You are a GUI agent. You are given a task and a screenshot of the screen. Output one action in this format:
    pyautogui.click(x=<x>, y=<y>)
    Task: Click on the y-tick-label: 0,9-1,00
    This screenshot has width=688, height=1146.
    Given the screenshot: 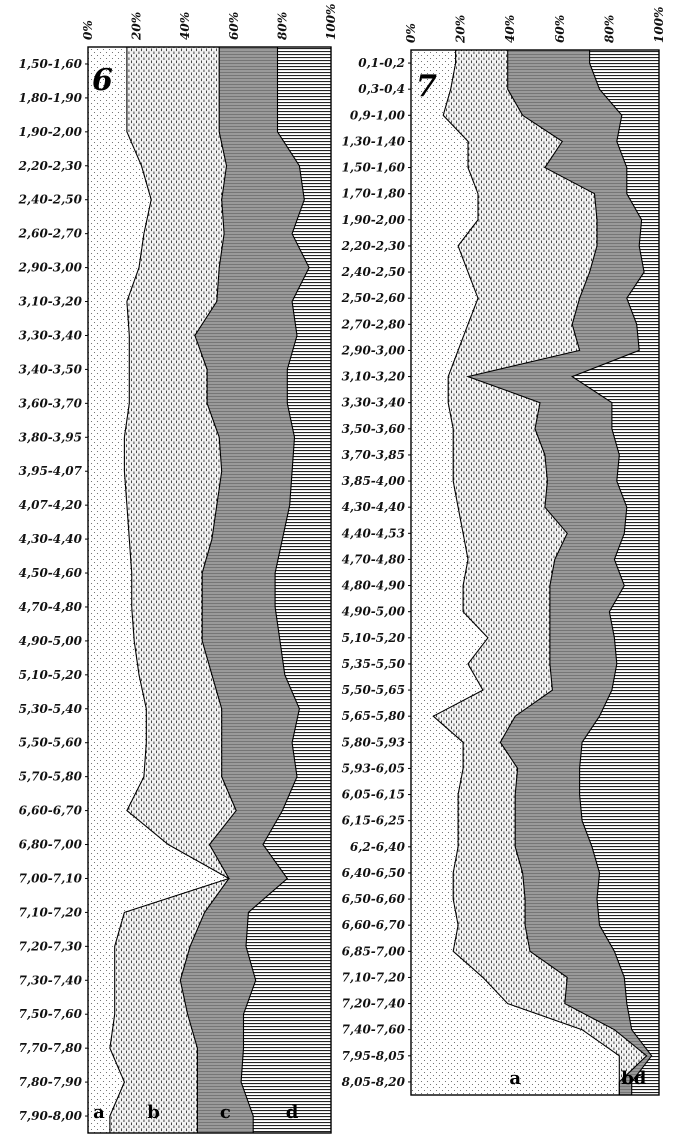 What is the action you would take?
    pyautogui.click(x=378, y=115)
    